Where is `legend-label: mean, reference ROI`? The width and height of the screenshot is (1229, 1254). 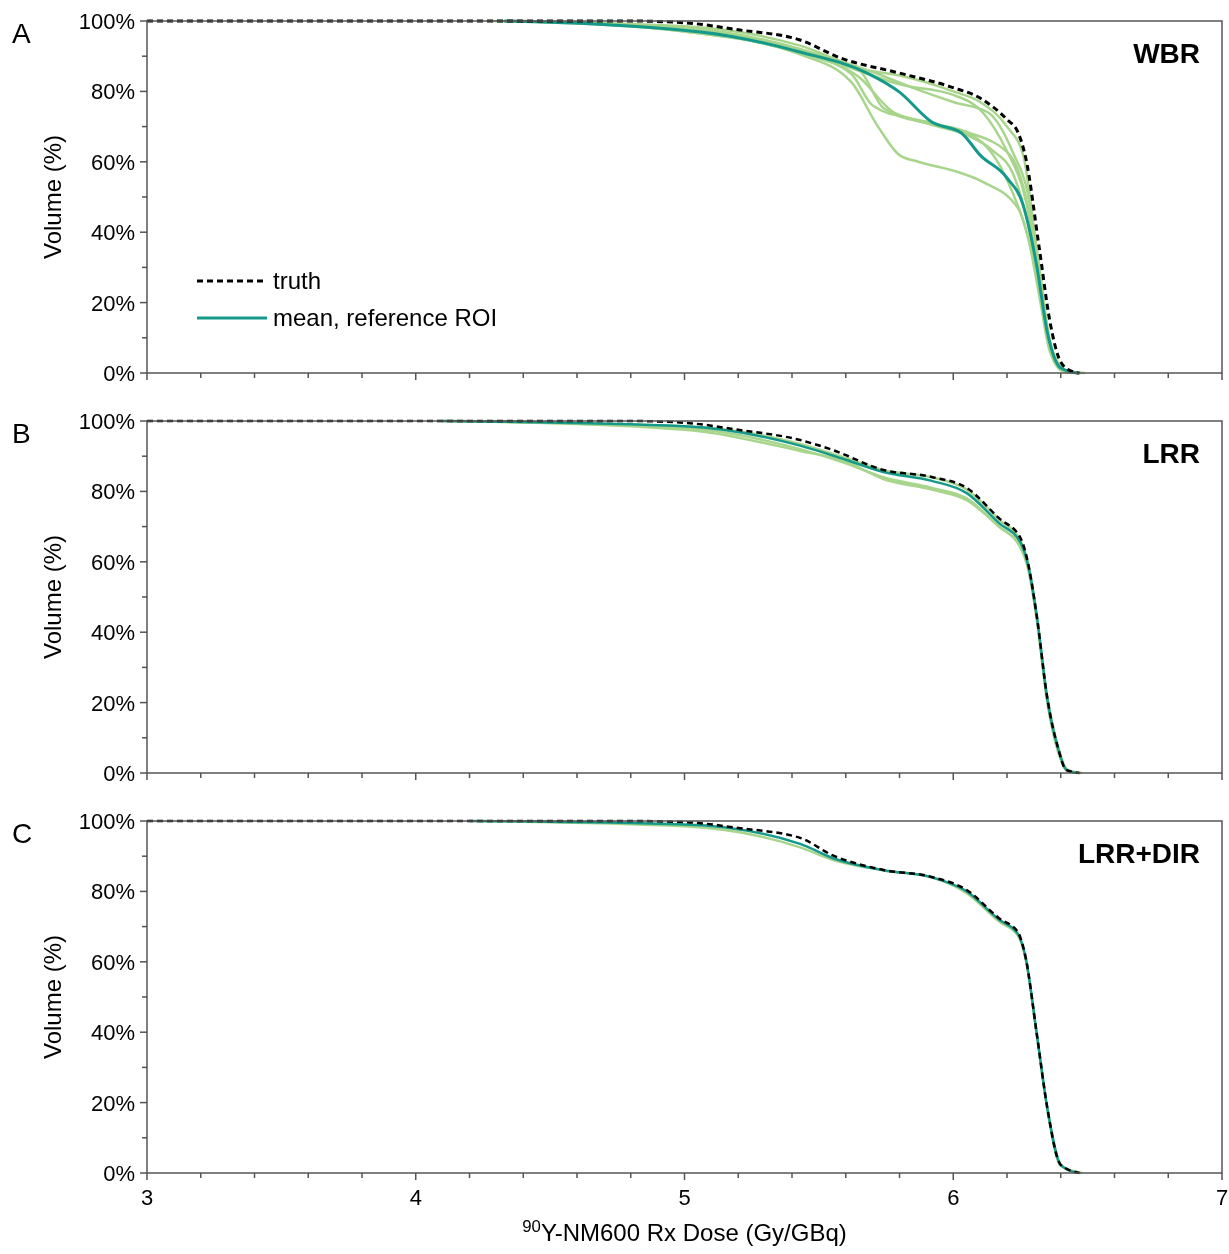
legend-label: mean, reference ROI is located at coordinates (385, 317).